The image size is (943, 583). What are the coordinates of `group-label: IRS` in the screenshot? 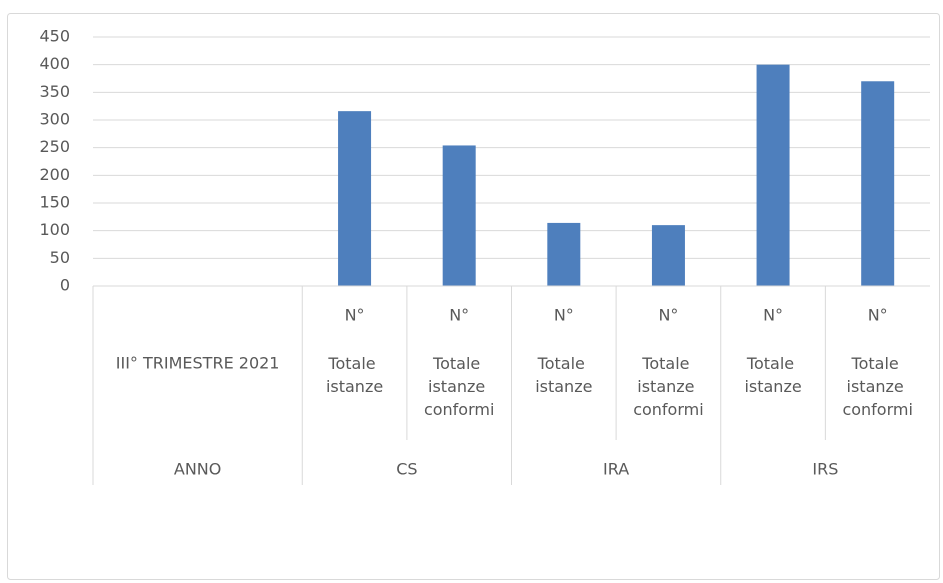 It's located at (825, 469).